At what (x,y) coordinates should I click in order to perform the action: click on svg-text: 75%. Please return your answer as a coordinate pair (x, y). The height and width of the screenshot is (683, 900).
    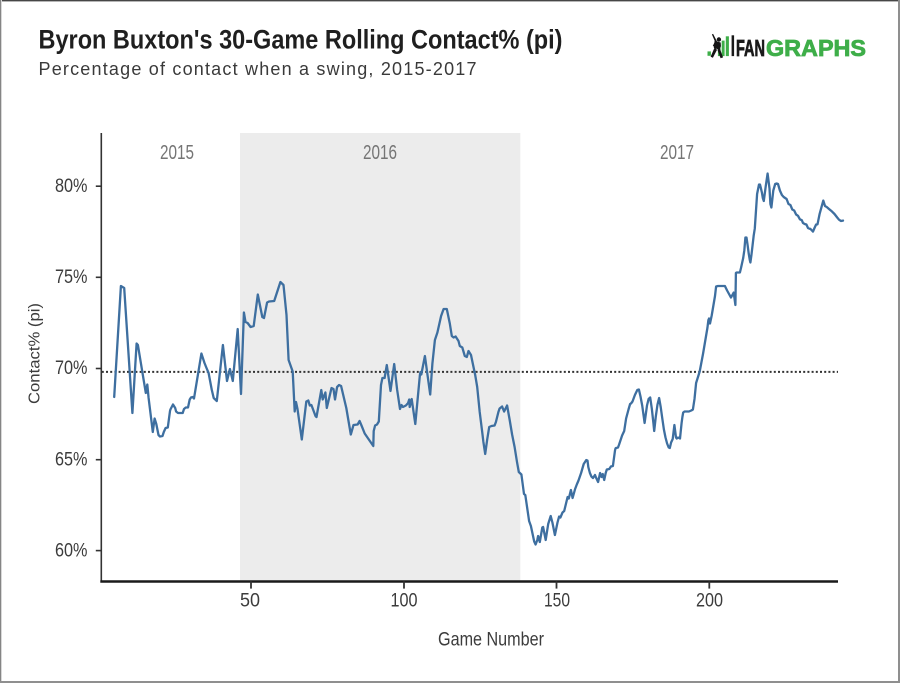
    Looking at the image, I should click on (71, 277).